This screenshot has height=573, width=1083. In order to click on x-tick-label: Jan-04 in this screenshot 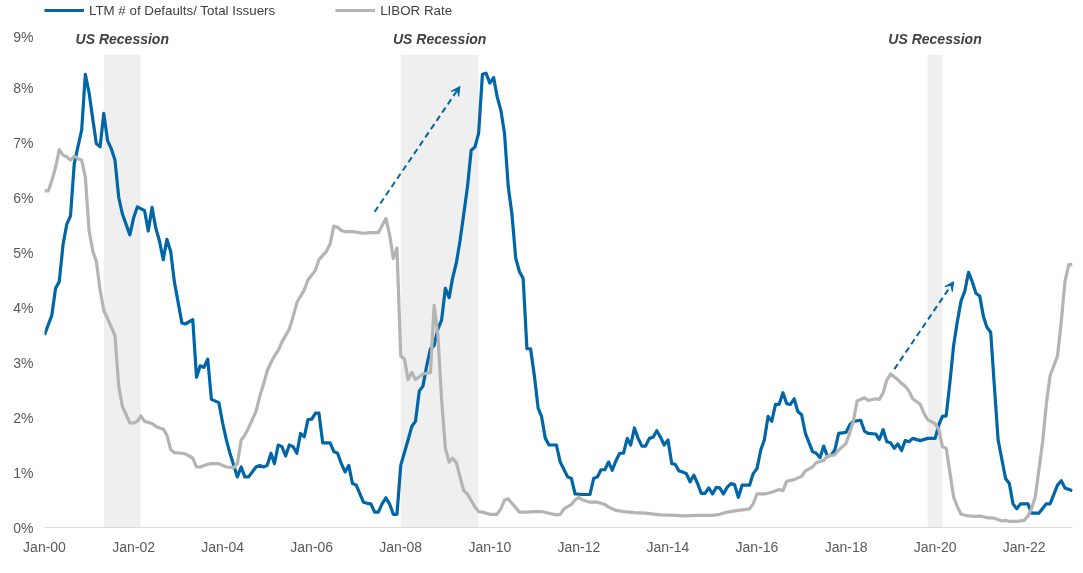, I will do `click(223, 546)`.